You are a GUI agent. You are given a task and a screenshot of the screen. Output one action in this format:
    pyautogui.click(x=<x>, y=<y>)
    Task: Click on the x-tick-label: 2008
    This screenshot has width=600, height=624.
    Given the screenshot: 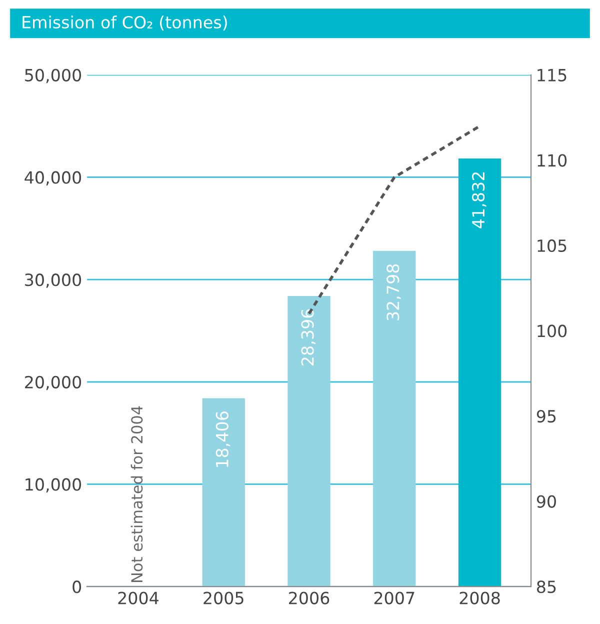 What is the action you would take?
    pyautogui.click(x=480, y=598)
    